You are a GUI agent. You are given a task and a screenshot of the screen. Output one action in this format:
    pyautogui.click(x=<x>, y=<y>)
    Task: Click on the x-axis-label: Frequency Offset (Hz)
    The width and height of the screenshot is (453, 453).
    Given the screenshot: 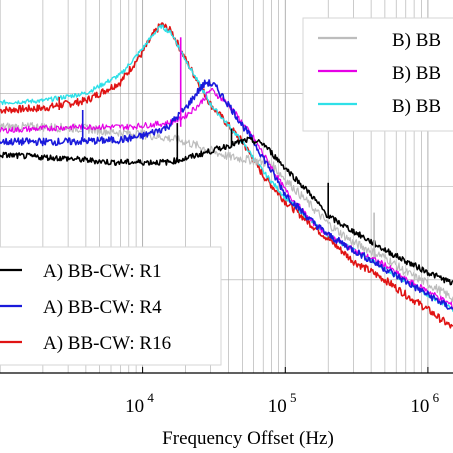 What is the action you would take?
    pyautogui.click(x=248, y=438)
    